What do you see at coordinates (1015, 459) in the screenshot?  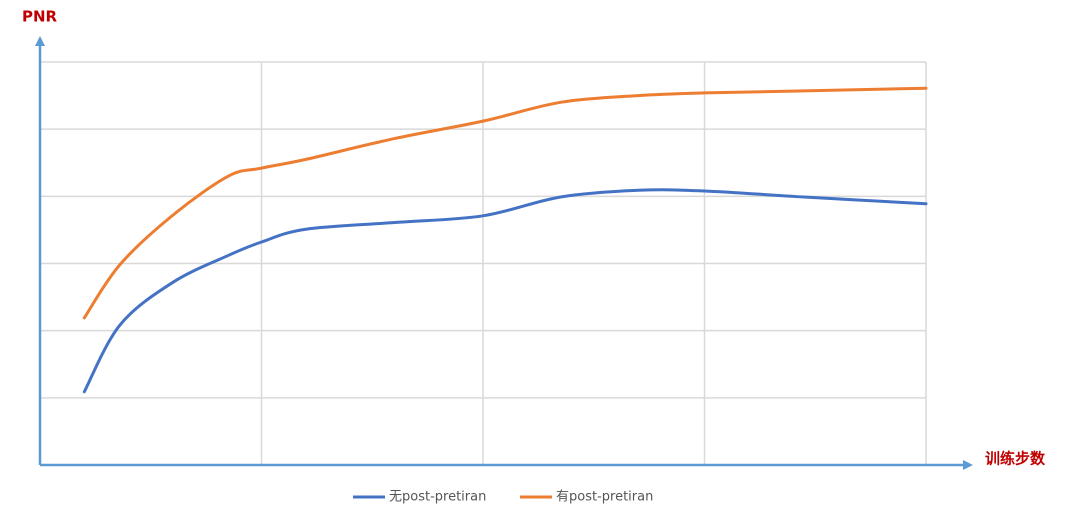 I see `x-axis-title: 训练步数` at bounding box center [1015, 459].